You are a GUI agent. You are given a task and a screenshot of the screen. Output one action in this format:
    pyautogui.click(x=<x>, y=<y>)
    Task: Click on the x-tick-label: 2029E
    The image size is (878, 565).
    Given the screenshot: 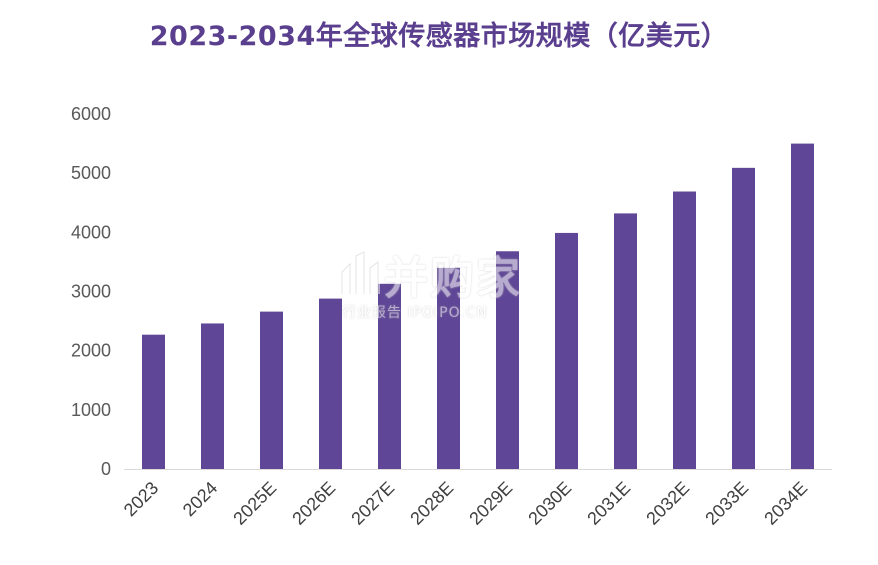 What is the action you would take?
    pyautogui.click(x=490, y=503)
    